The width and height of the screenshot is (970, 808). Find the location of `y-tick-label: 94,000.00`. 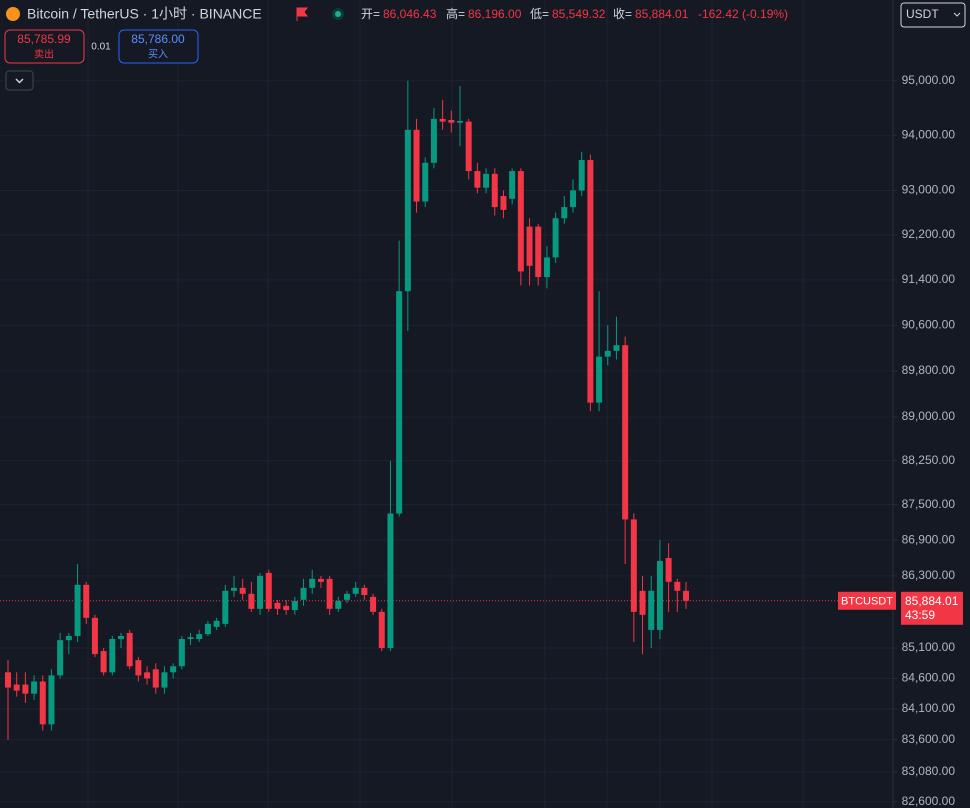

y-tick-label: 94,000.00 is located at coordinates (929, 134).